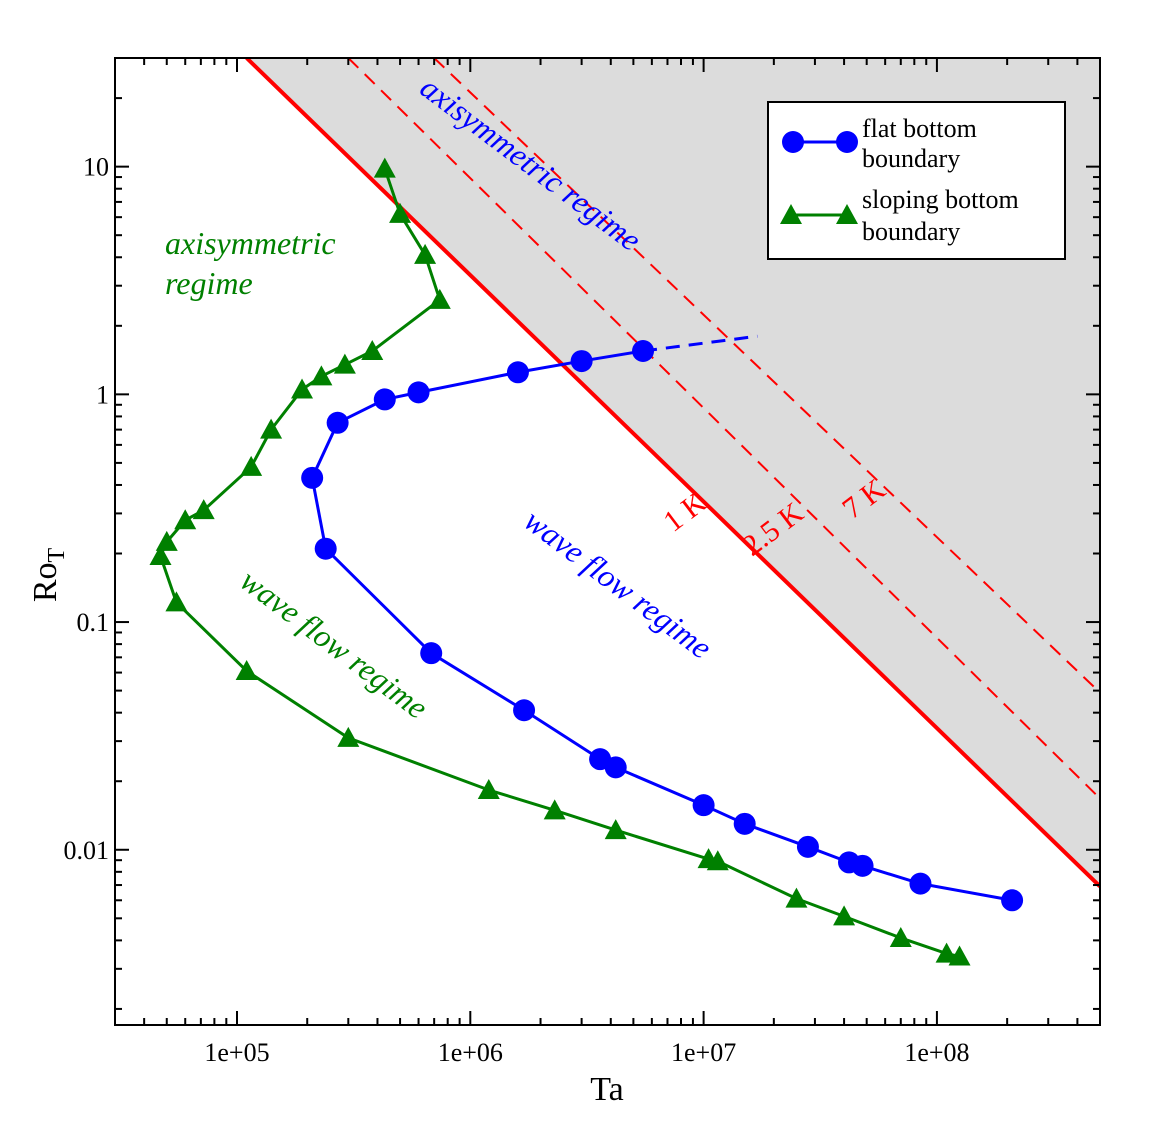  Describe the element at coordinates (236, 1052) in the screenshot. I see `x-tick-label: 1e+05` at that location.